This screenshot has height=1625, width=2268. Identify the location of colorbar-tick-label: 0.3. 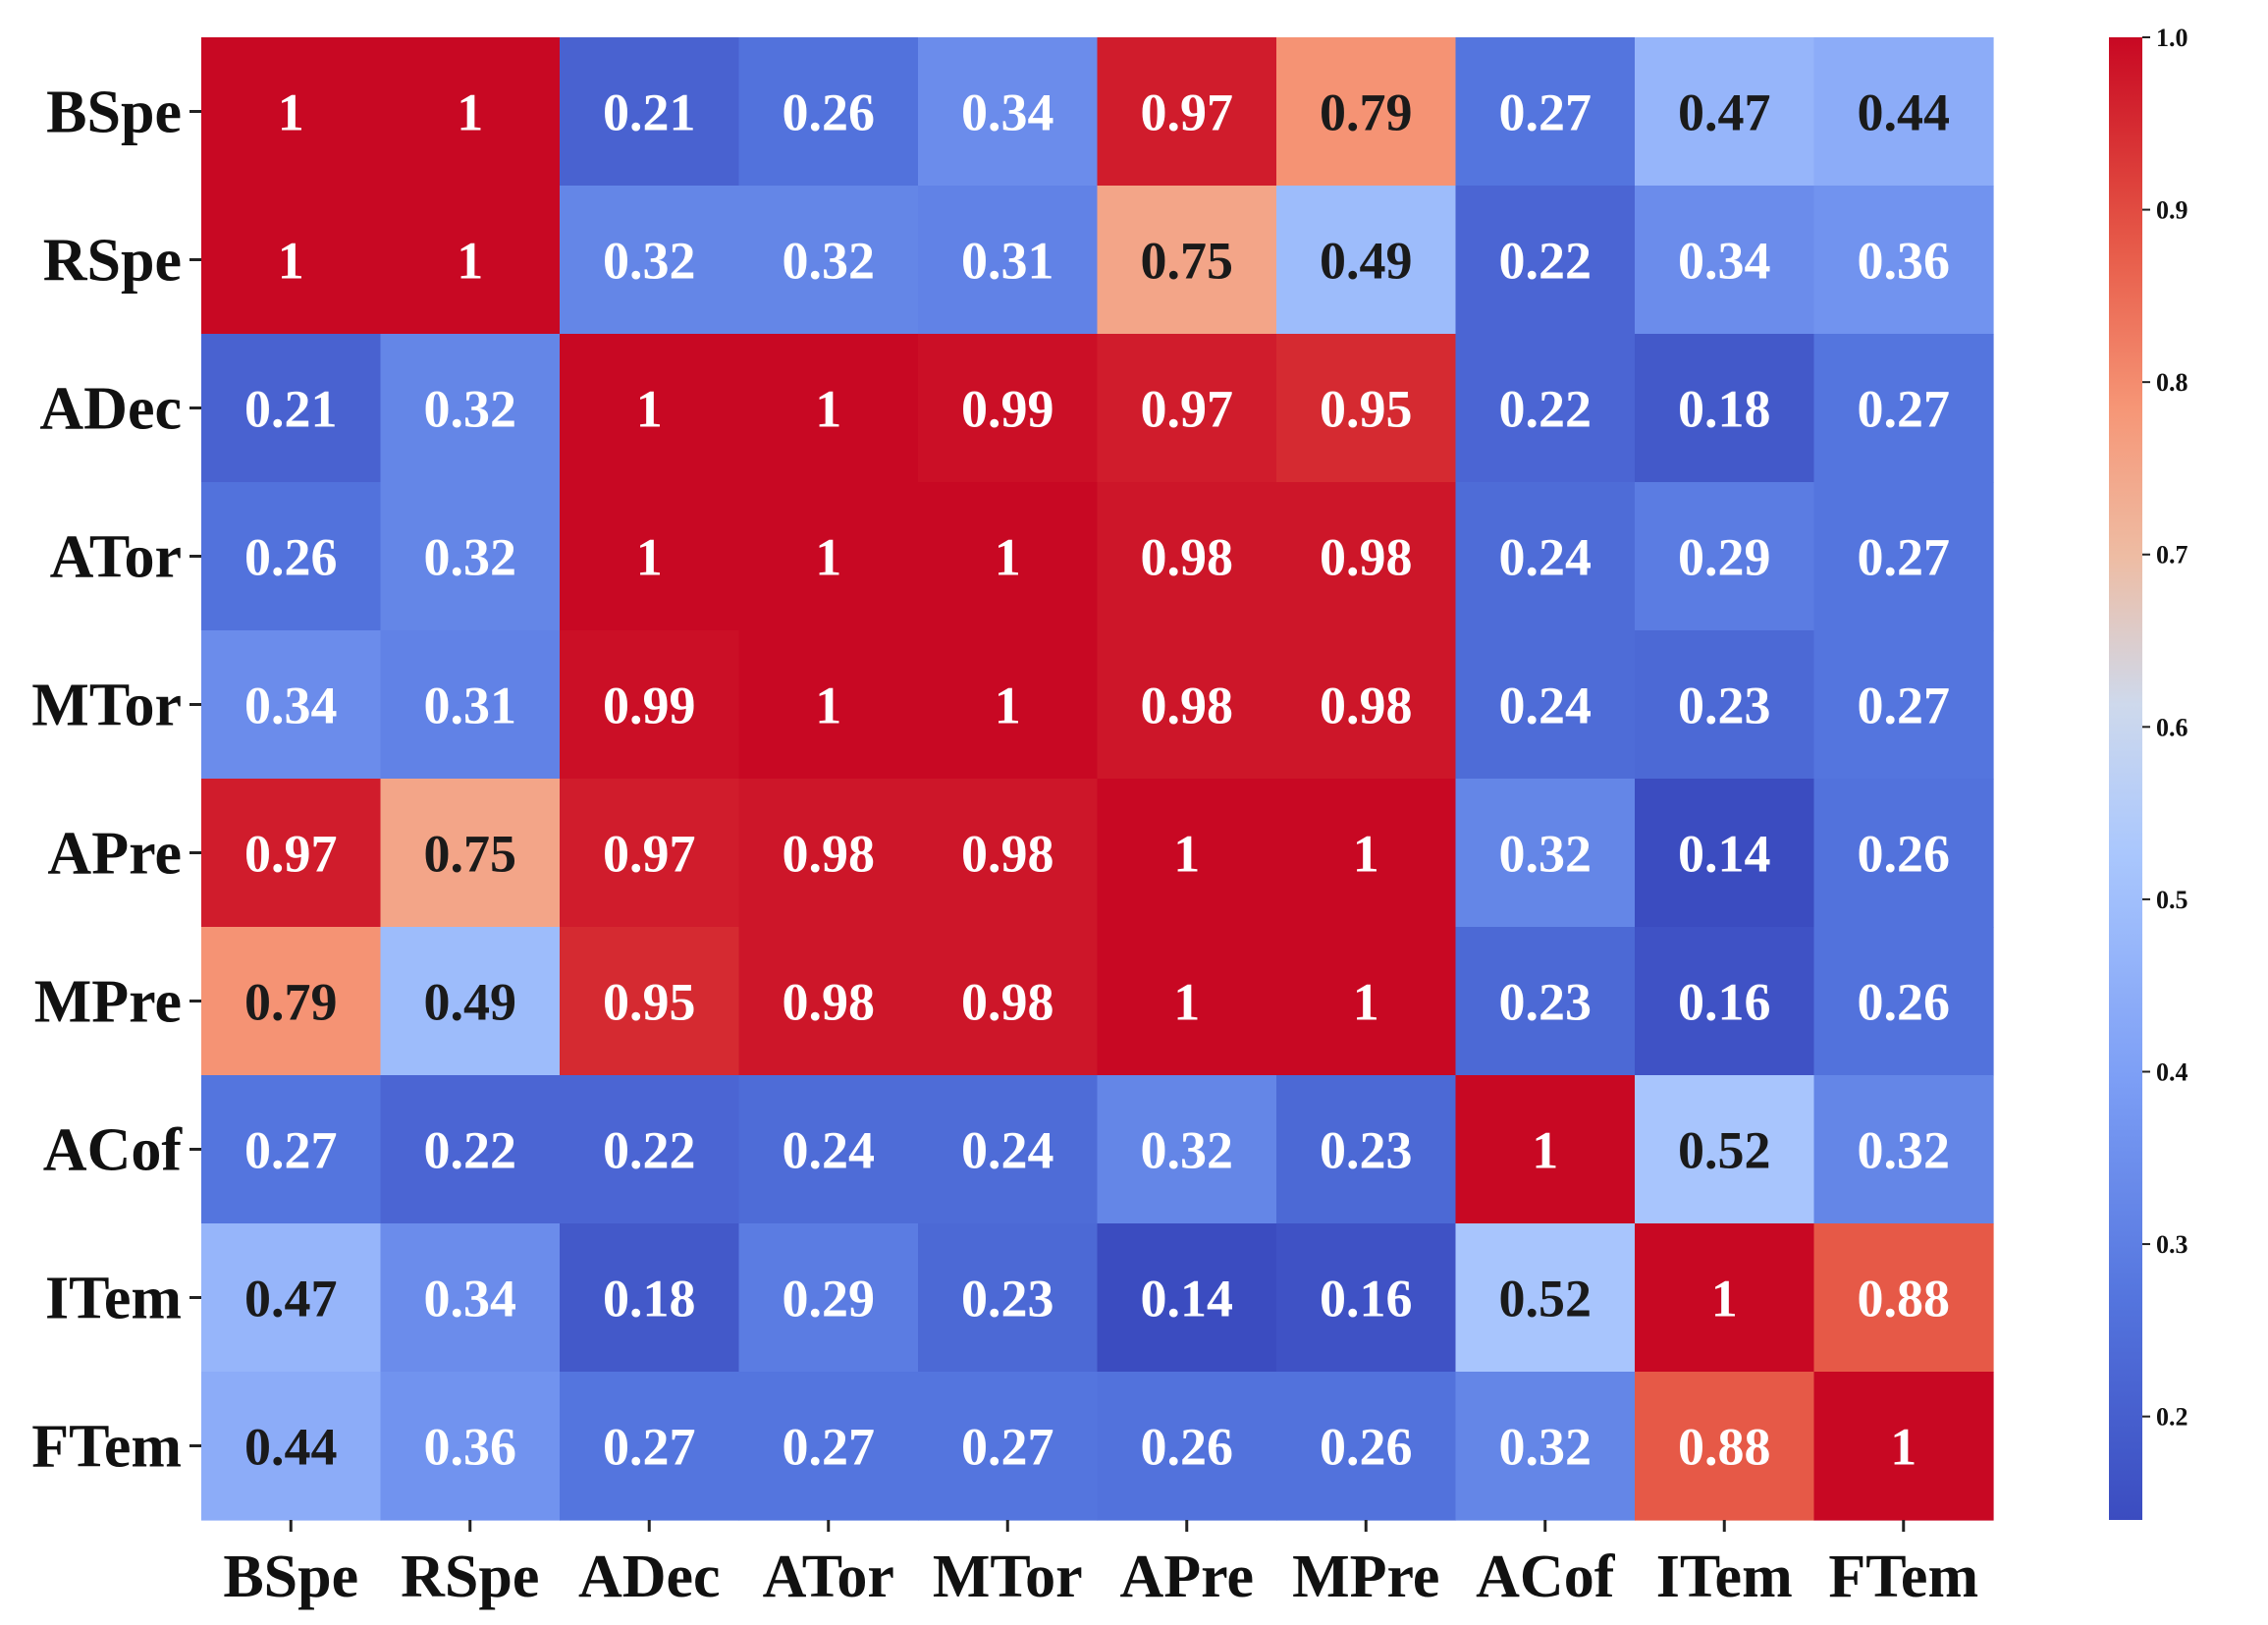
(2172, 1244).